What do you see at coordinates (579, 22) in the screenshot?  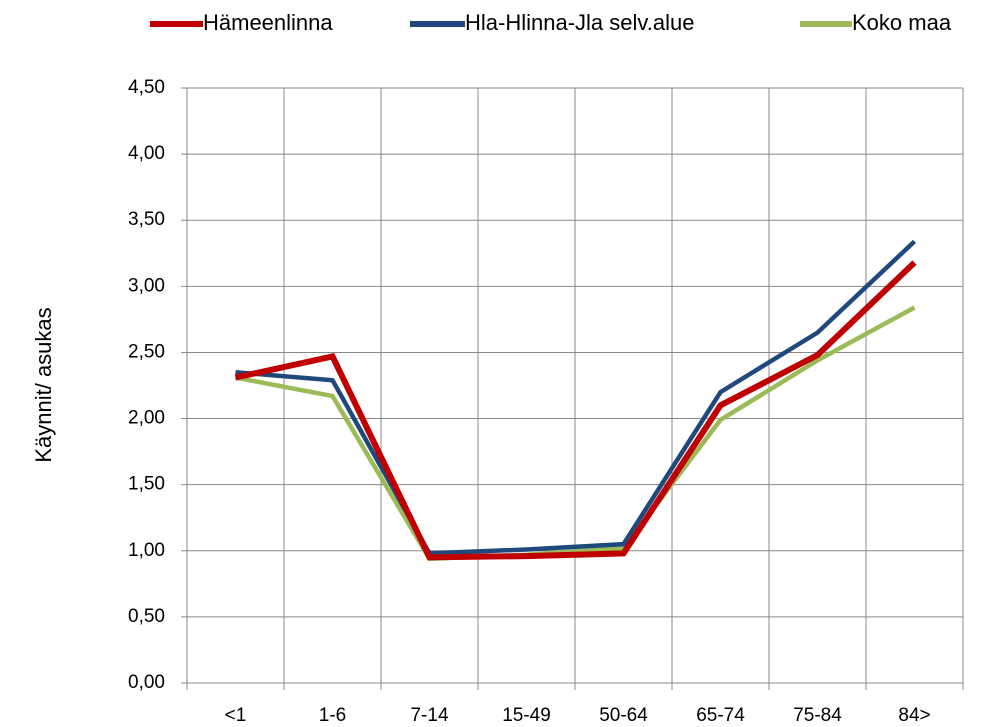 I see `legend-text: Hla-Hlinna-Jla selv.alue` at bounding box center [579, 22].